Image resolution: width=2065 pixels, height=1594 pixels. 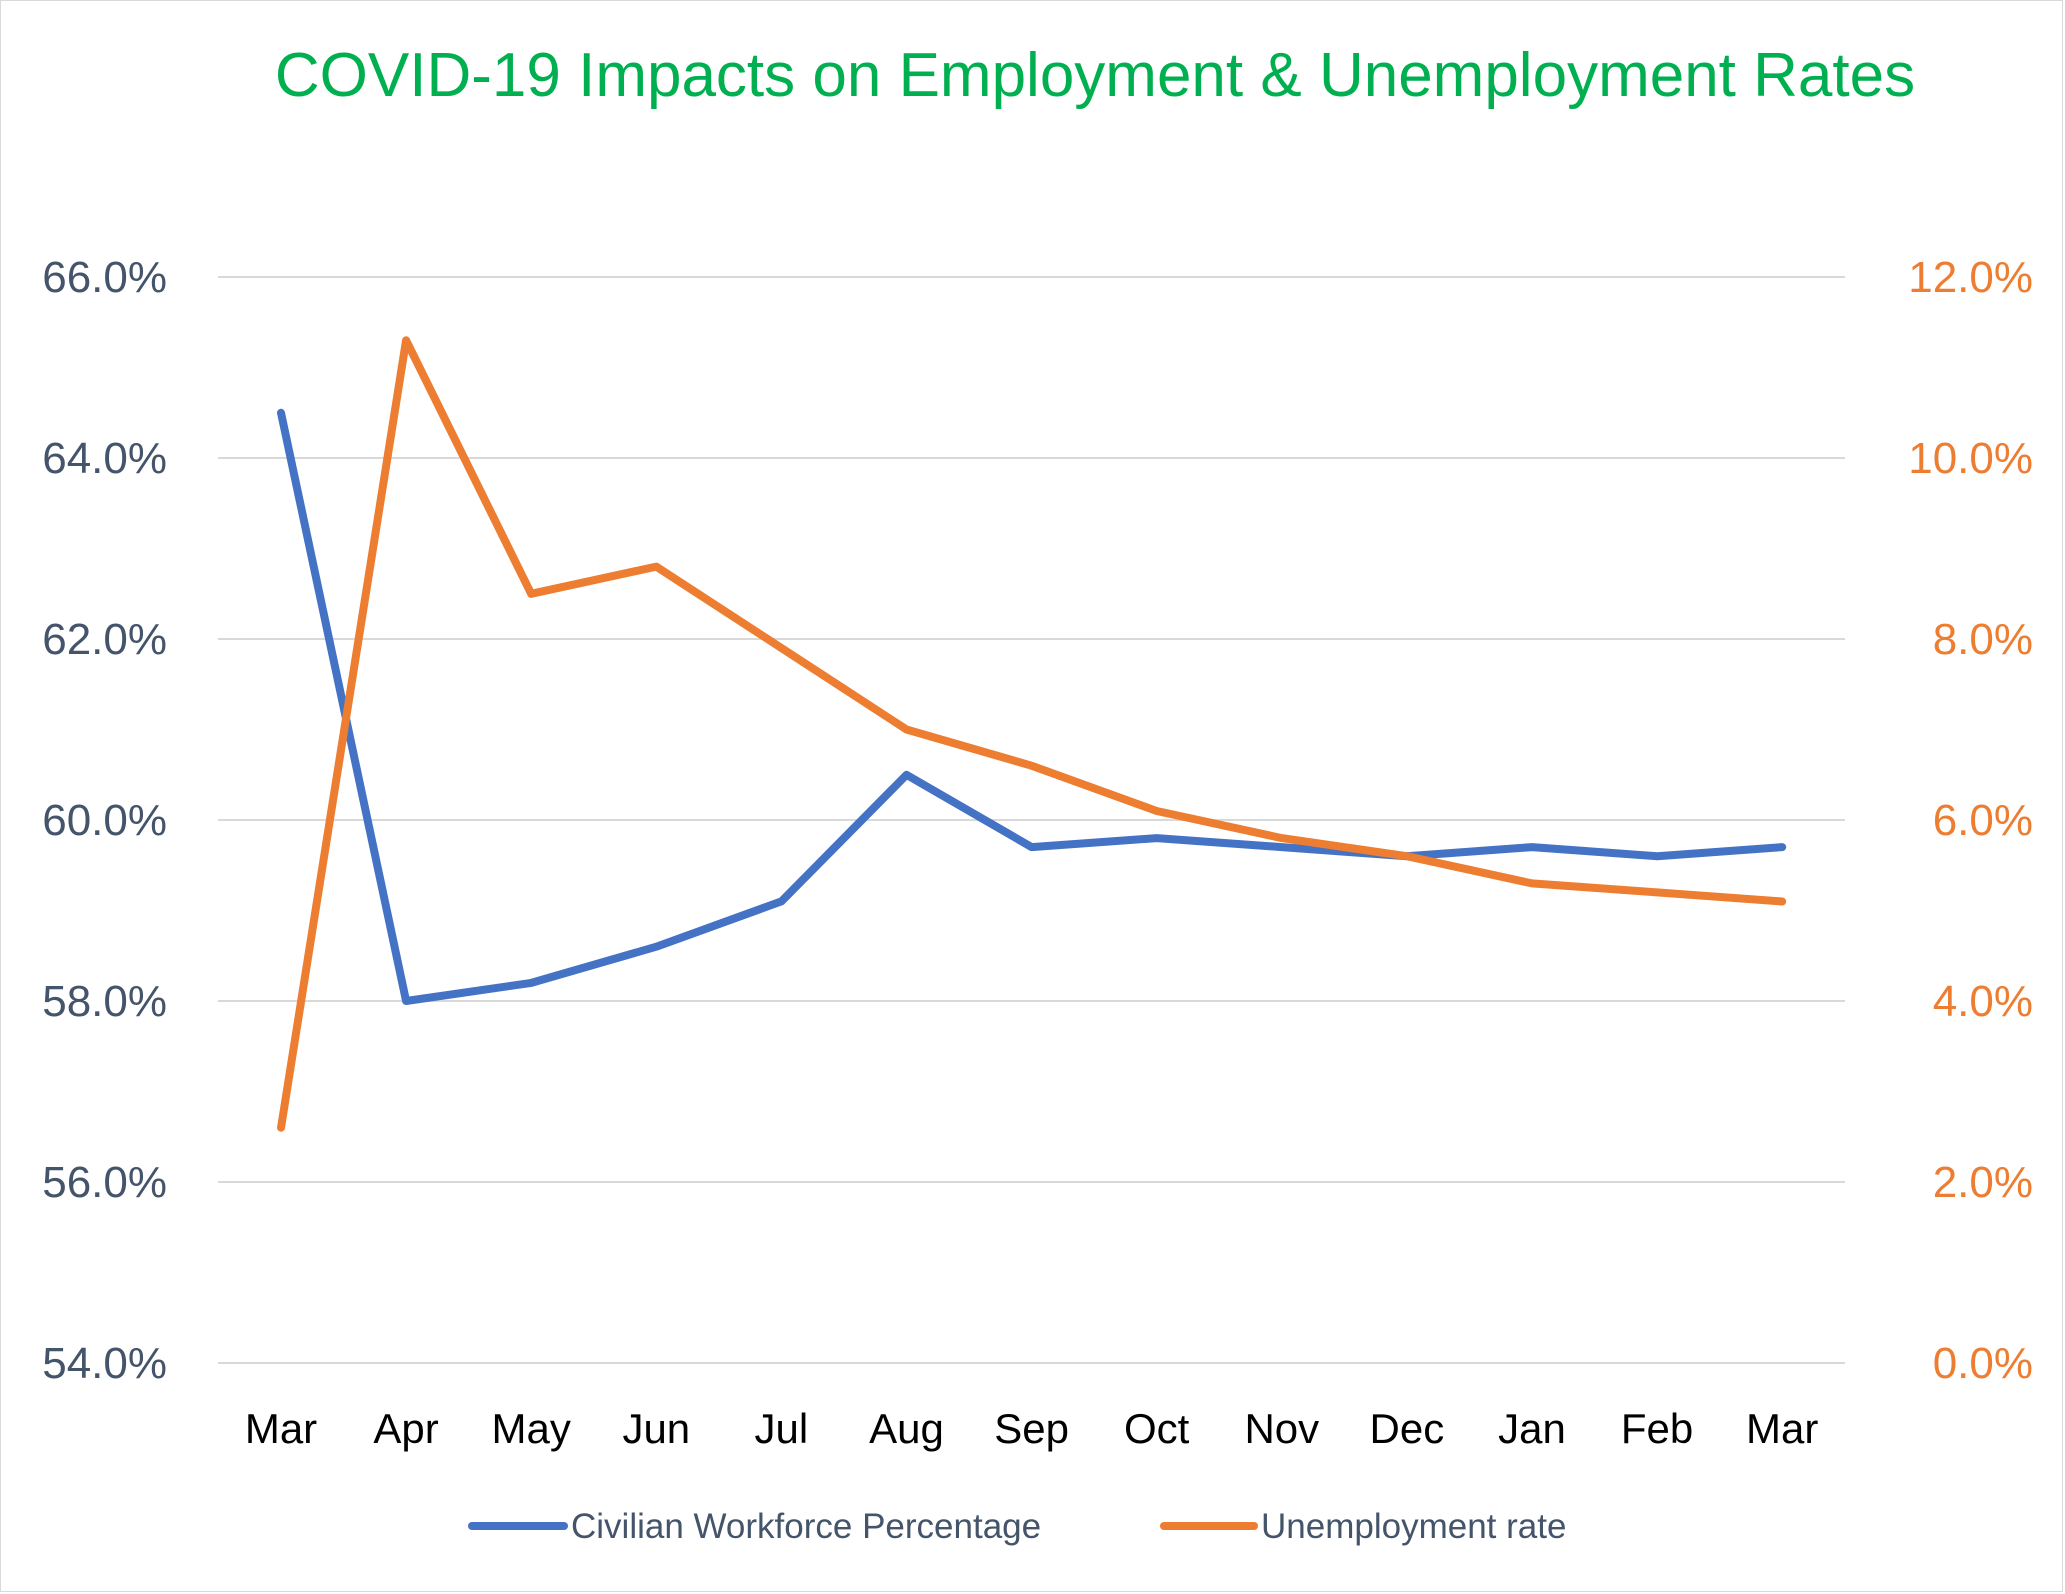 I want to click on right-tick-label: 0.0%, so click(x=1983, y=1363).